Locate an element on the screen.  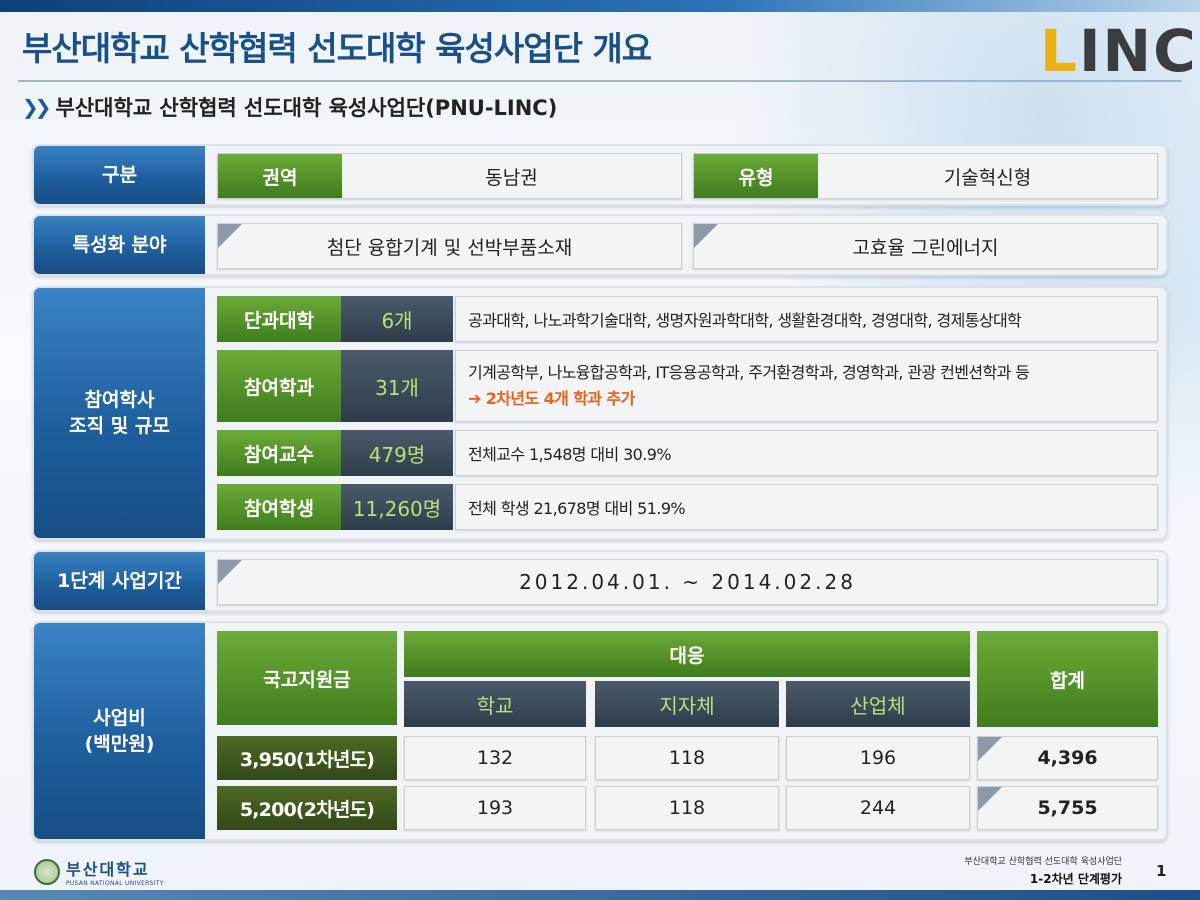
budget-row2-total: 5,755 is located at coordinates (1067, 808).